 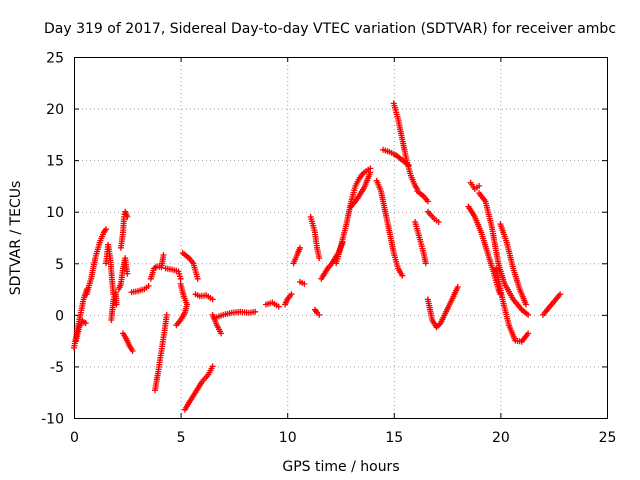 What do you see at coordinates (16, 238) in the screenshot?
I see `y-axis-label: SDTVAR / TECUs` at bounding box center [16, 238].